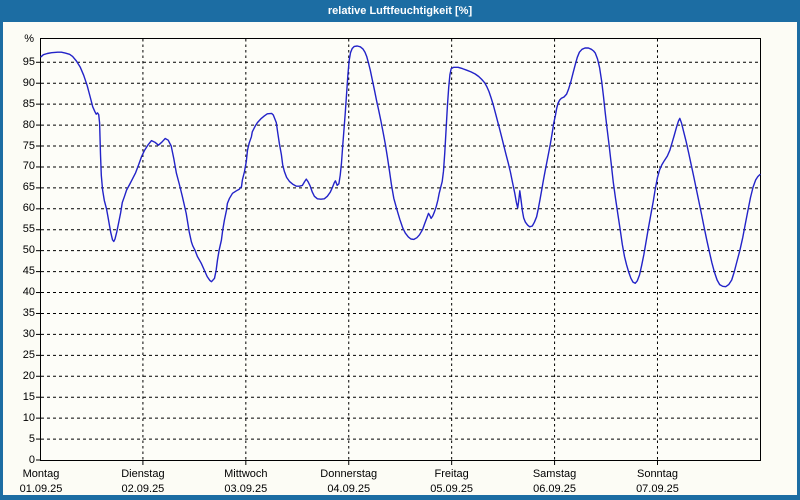 The height and width of the screenshot is (500, 800). What do you see at coordinates (28, 312) in the screenshot?
I see `y-axis-label-35: 35` at bounding box center [28, 312].